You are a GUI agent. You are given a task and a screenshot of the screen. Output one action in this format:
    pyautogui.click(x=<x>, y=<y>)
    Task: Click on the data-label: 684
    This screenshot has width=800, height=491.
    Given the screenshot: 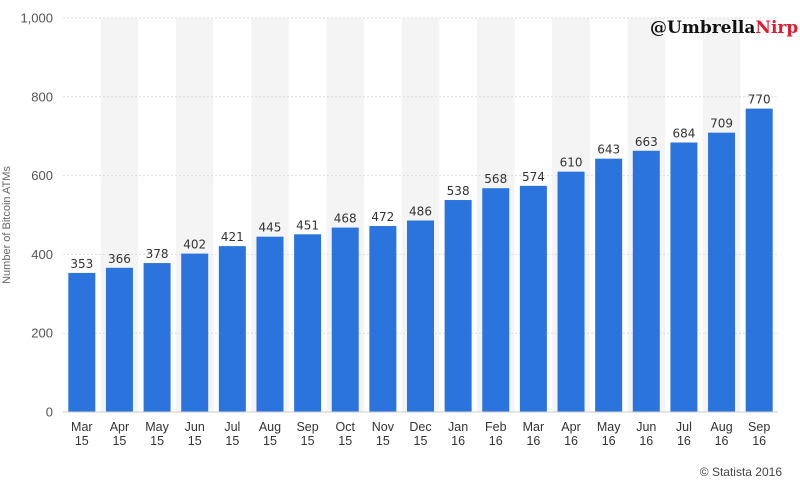 What is the action you would take?
    pyautogui.click(x=683, y=134)
    